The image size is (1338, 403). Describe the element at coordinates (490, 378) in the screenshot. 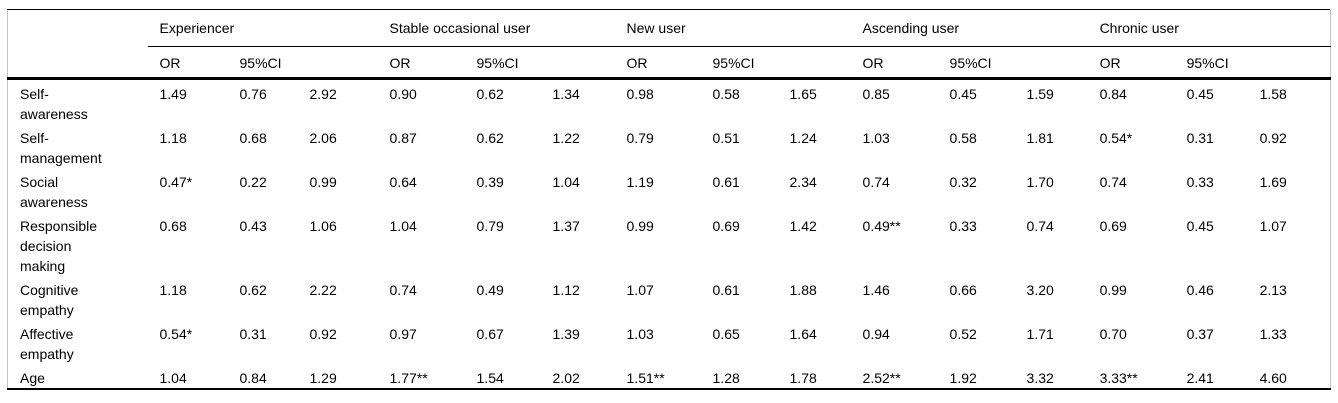

I see `value-cell: 1.54` at that location.